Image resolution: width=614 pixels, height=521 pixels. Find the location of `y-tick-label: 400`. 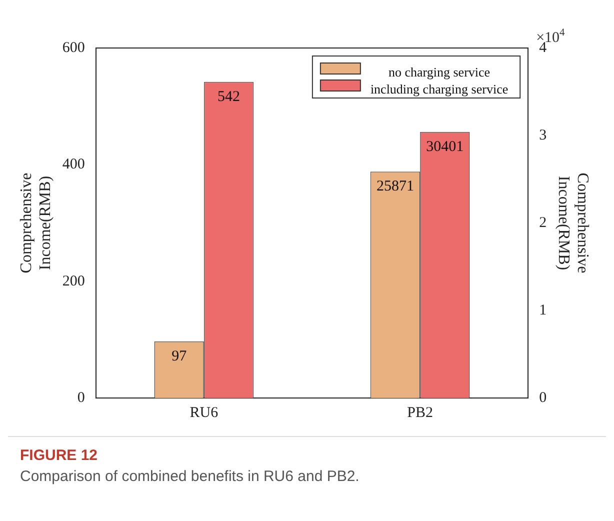

y-tick-label: 400 is located at coordinates (73, 164).